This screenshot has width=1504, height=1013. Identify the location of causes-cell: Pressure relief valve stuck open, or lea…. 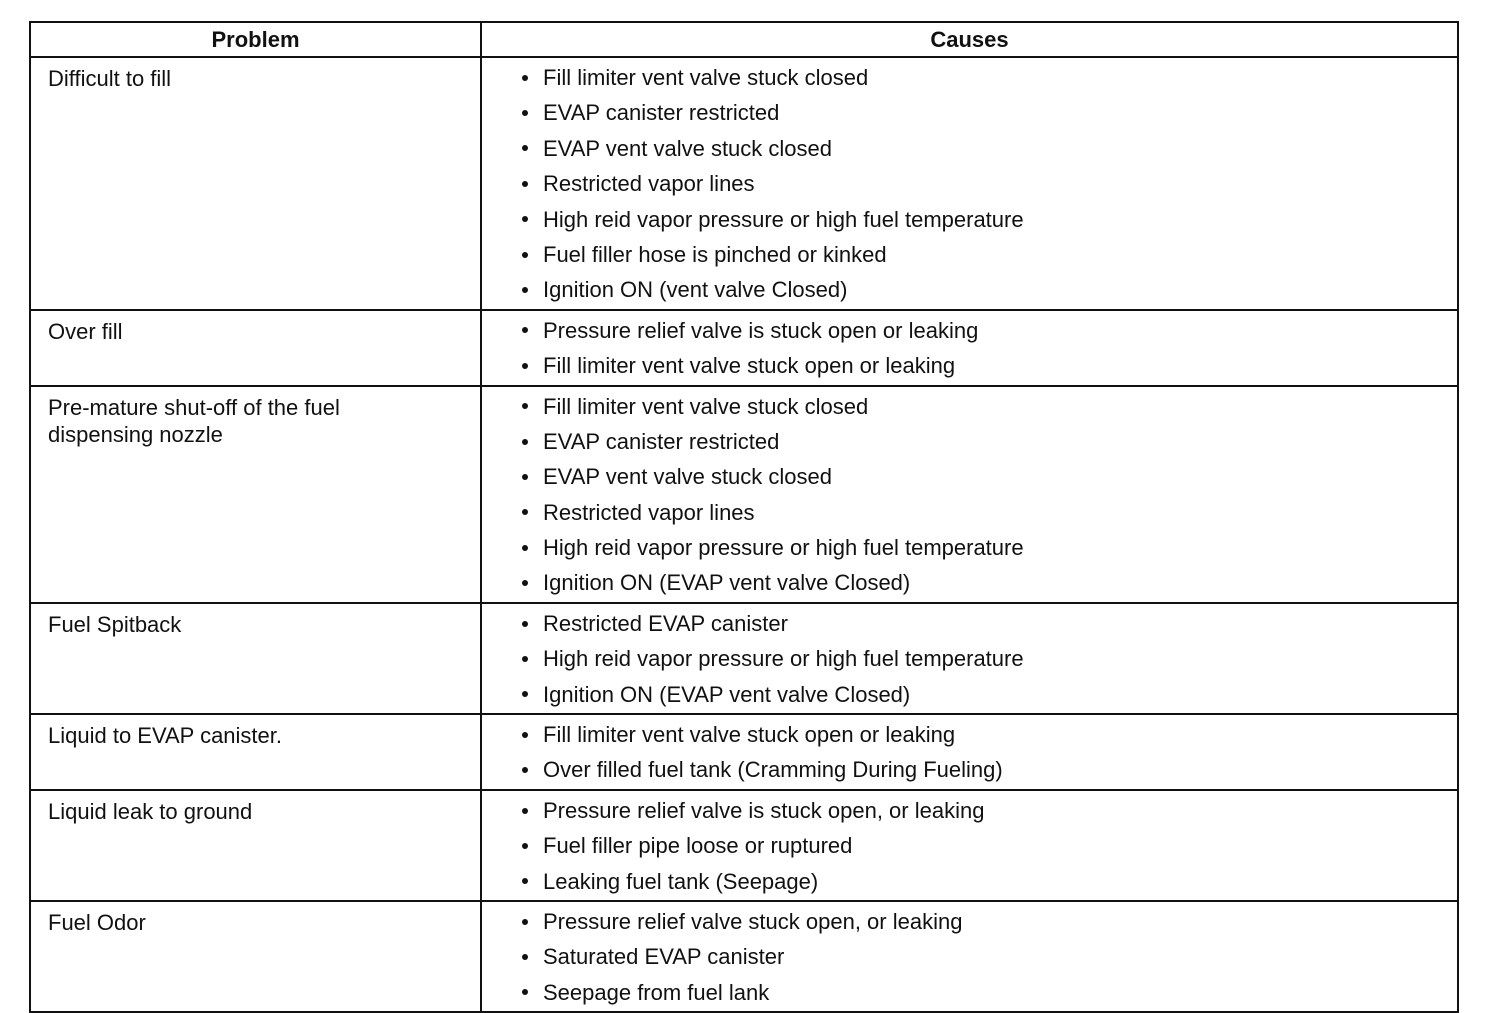
(969, 956).